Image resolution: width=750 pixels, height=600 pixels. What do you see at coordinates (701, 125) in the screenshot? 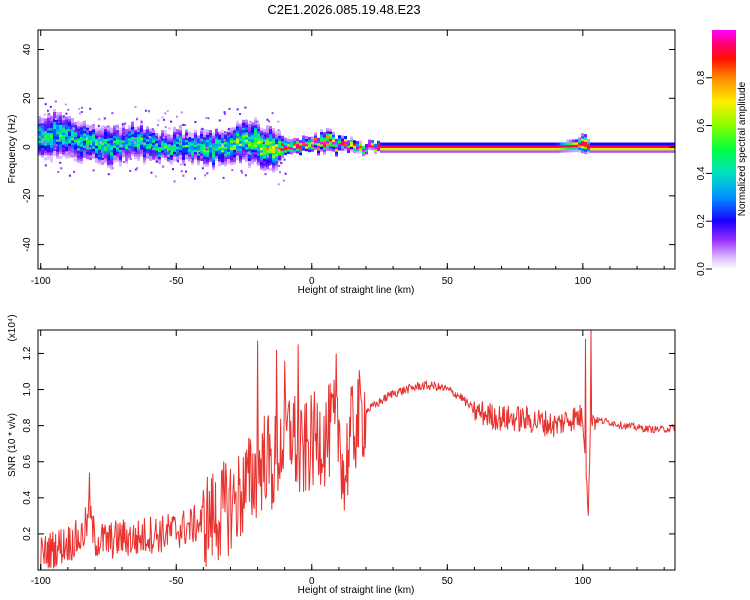
I see `colorbar-tick-label: 0.6` at bounding box center [701, 125].